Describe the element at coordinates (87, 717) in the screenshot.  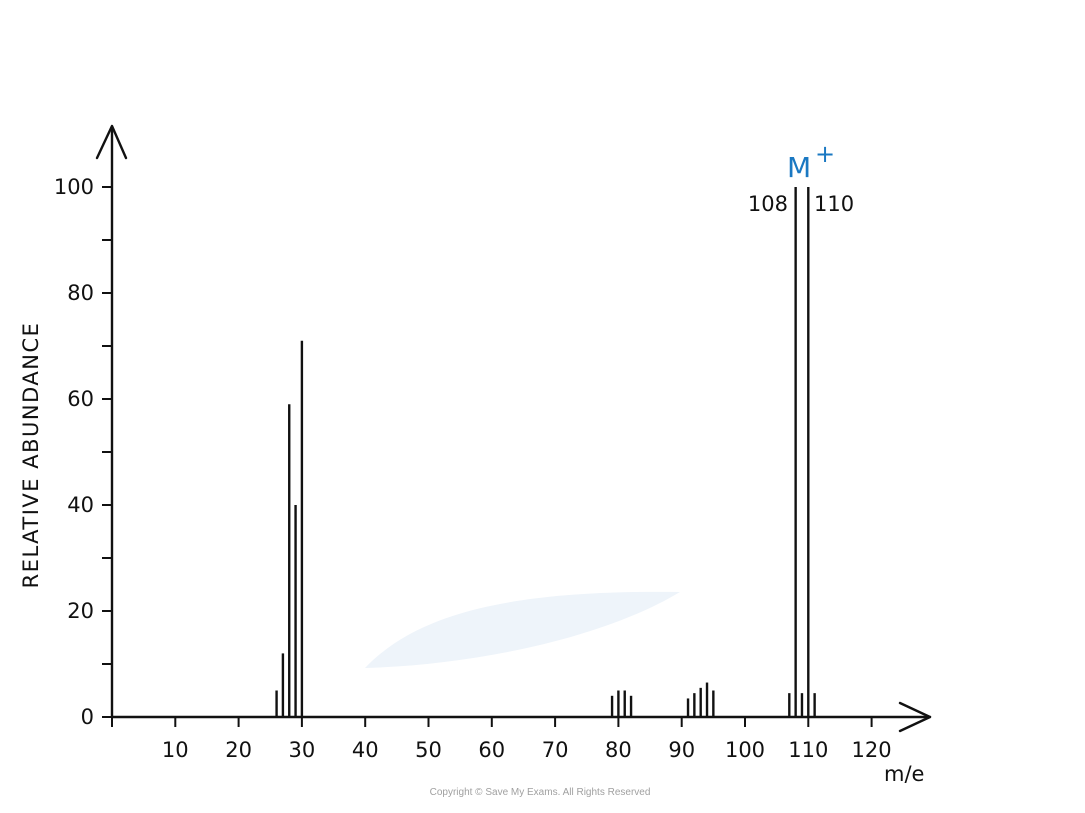
I see `y-tick-label: 0` at that location.